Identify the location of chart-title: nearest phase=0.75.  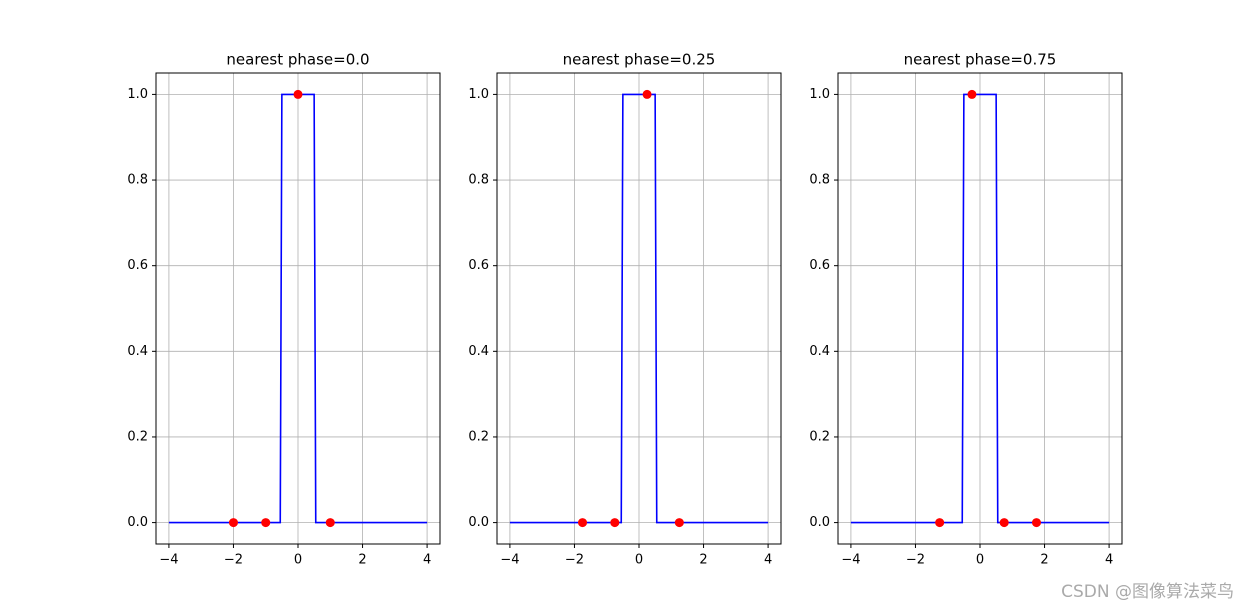
(980, 60).